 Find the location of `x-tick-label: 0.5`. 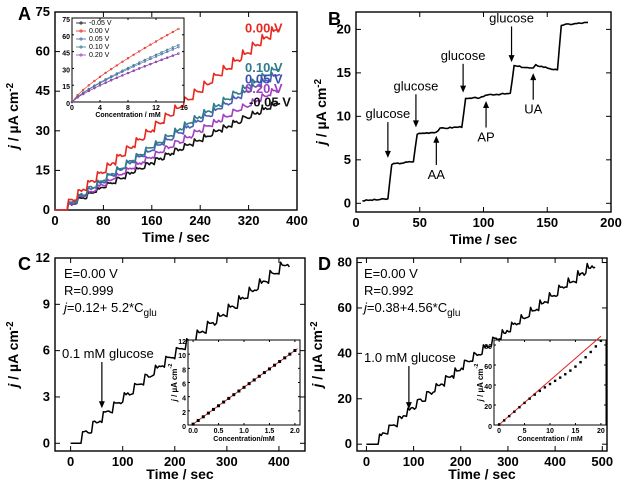

x-tick-label: 0.5 is located at coordinates (219, 431).